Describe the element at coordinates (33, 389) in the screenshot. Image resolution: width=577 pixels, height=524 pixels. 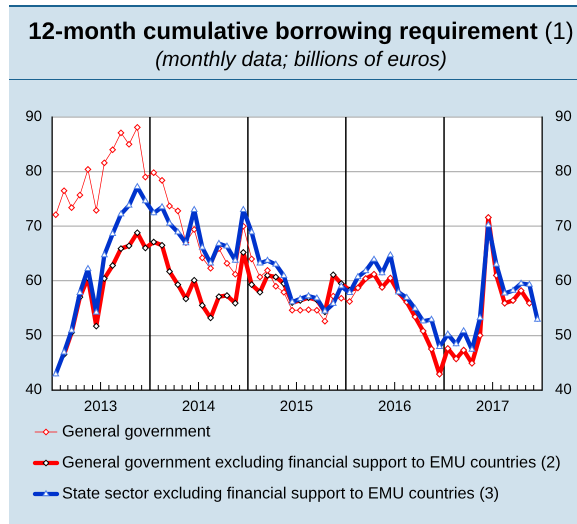
I see `y-tick-label: 40` at that location.